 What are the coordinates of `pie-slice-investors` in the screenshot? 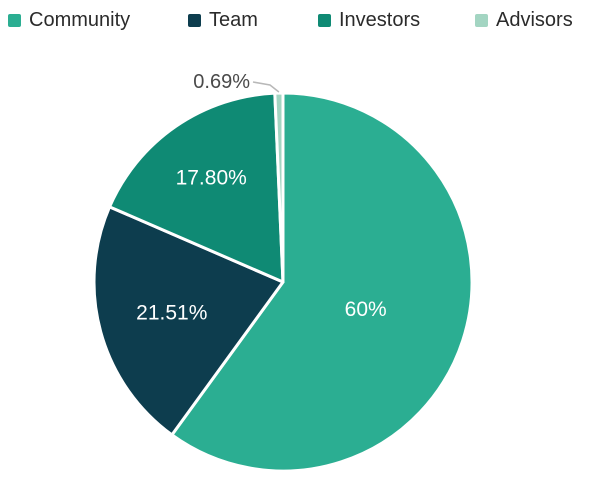 It's located at (196, 187).